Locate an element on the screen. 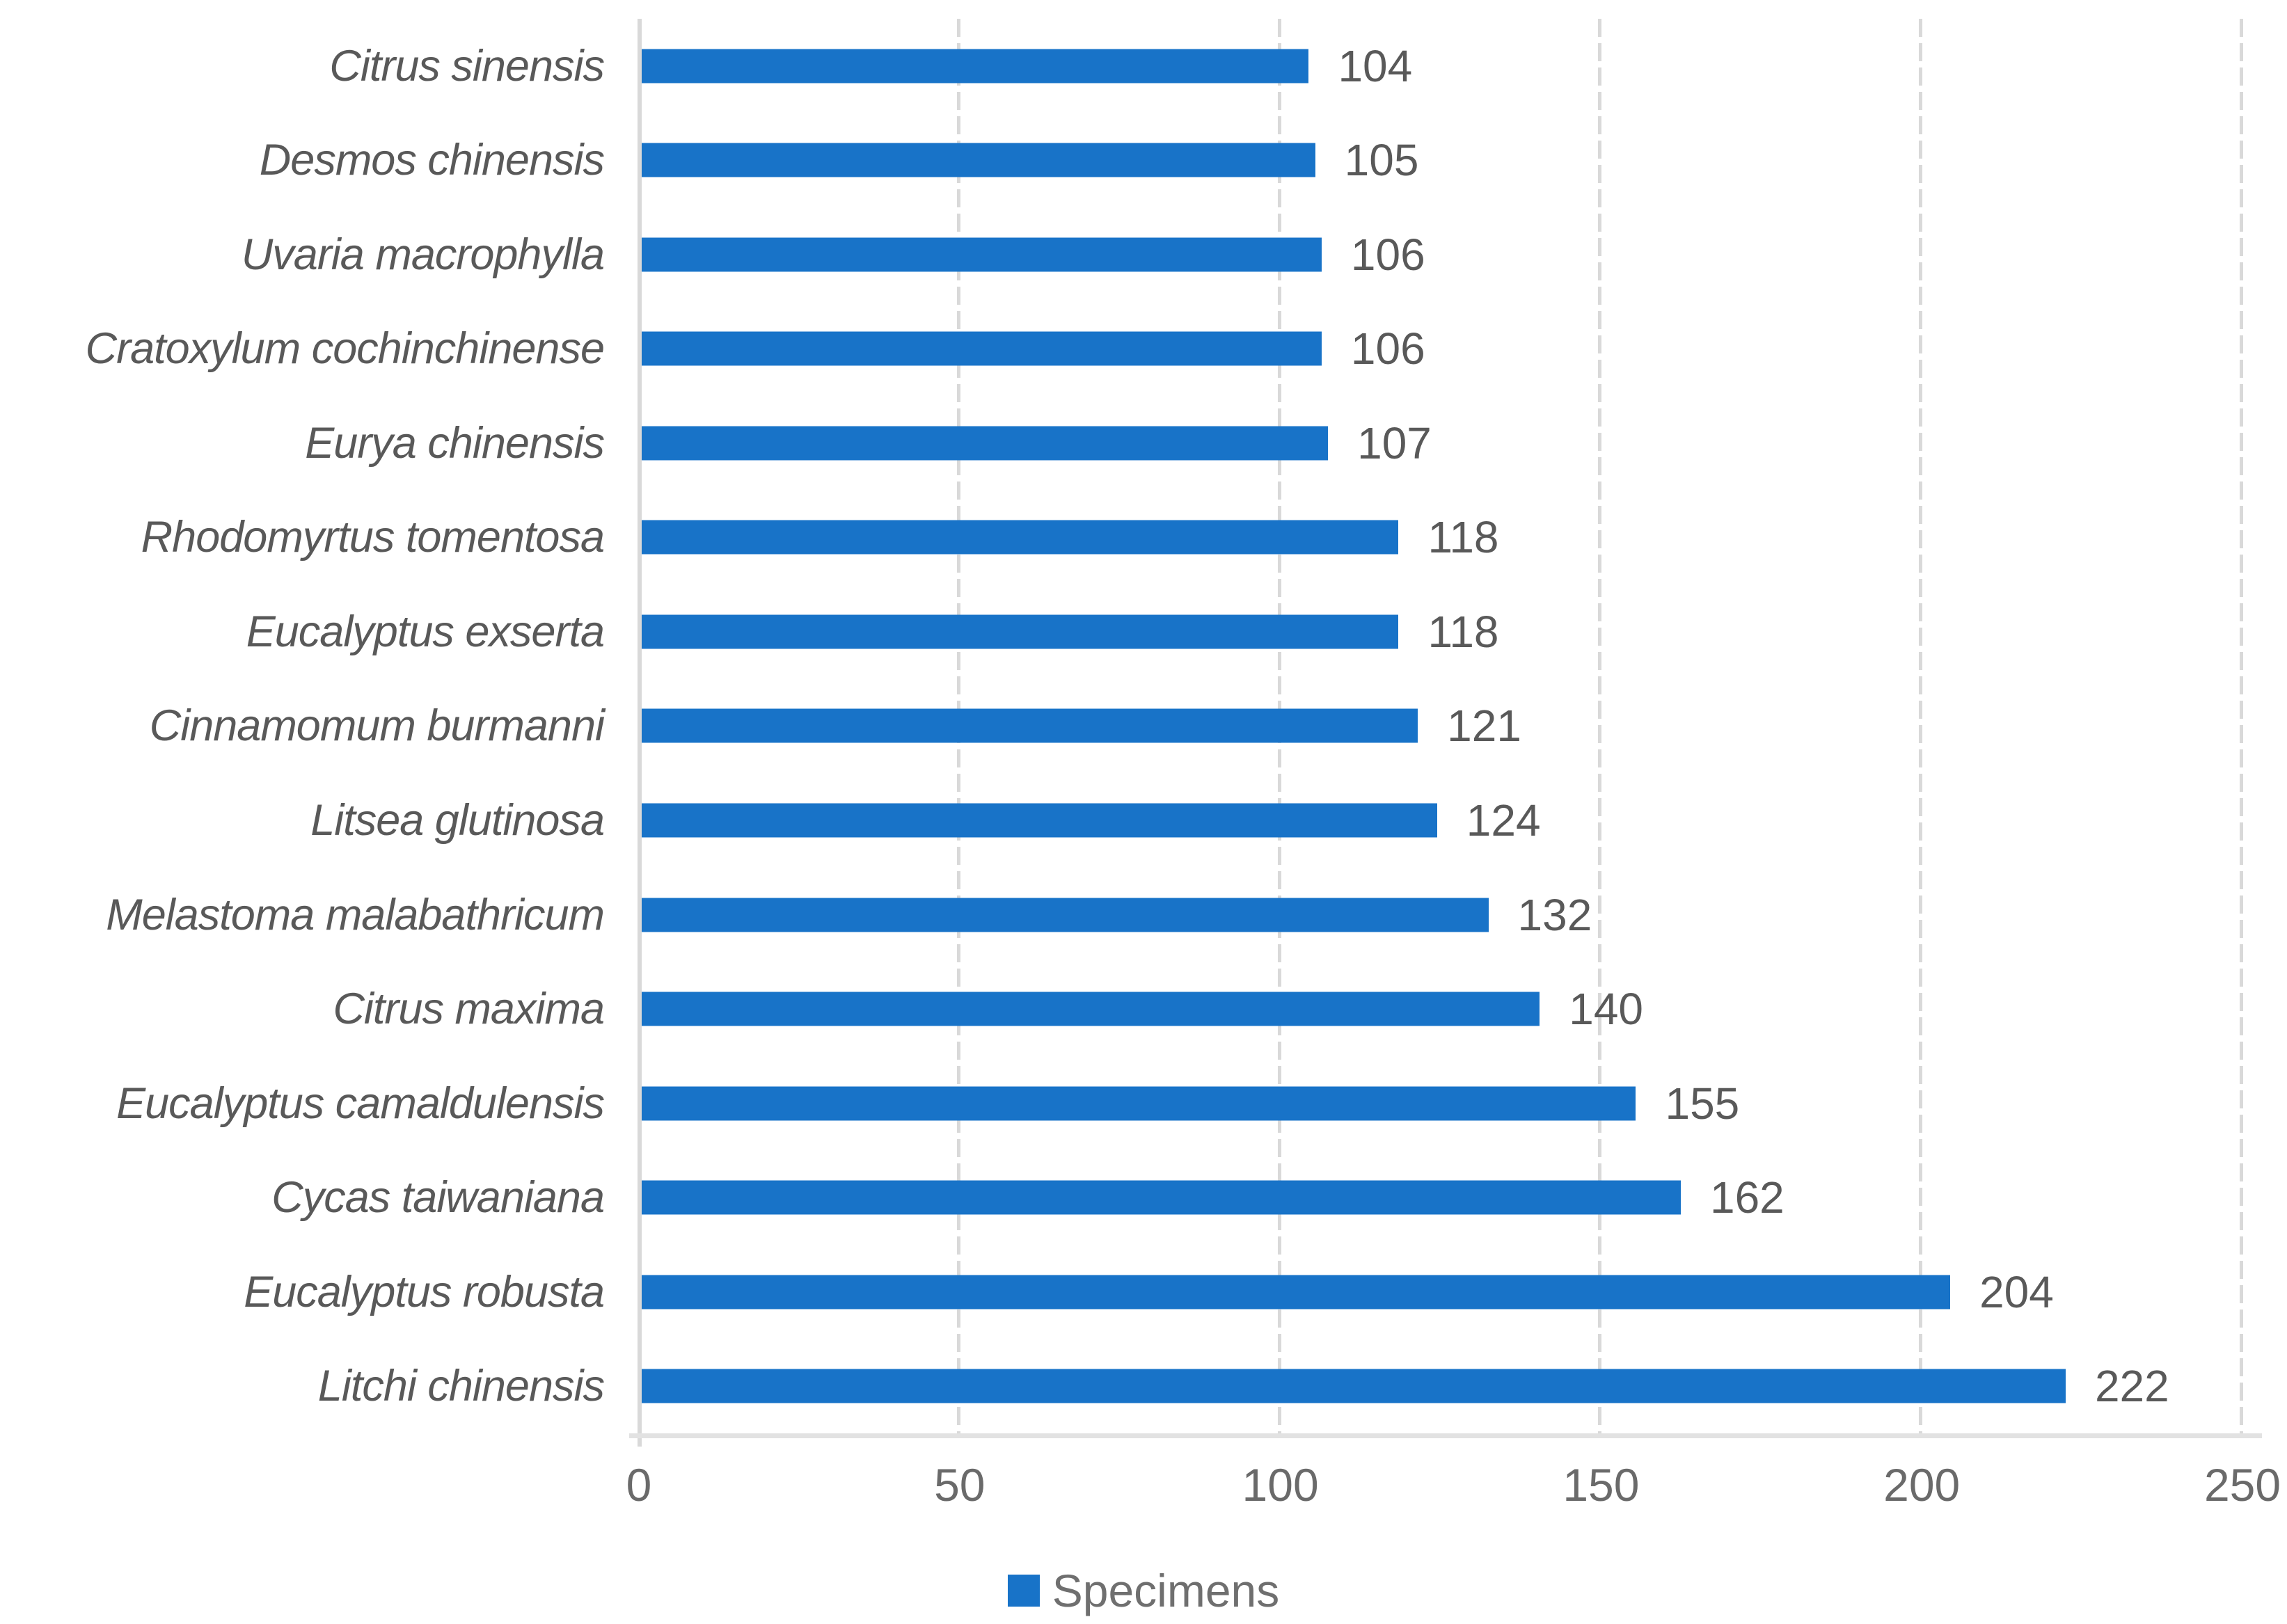  category-label: Cratoxylum cochinchinense is located at coordinates (345, 349).